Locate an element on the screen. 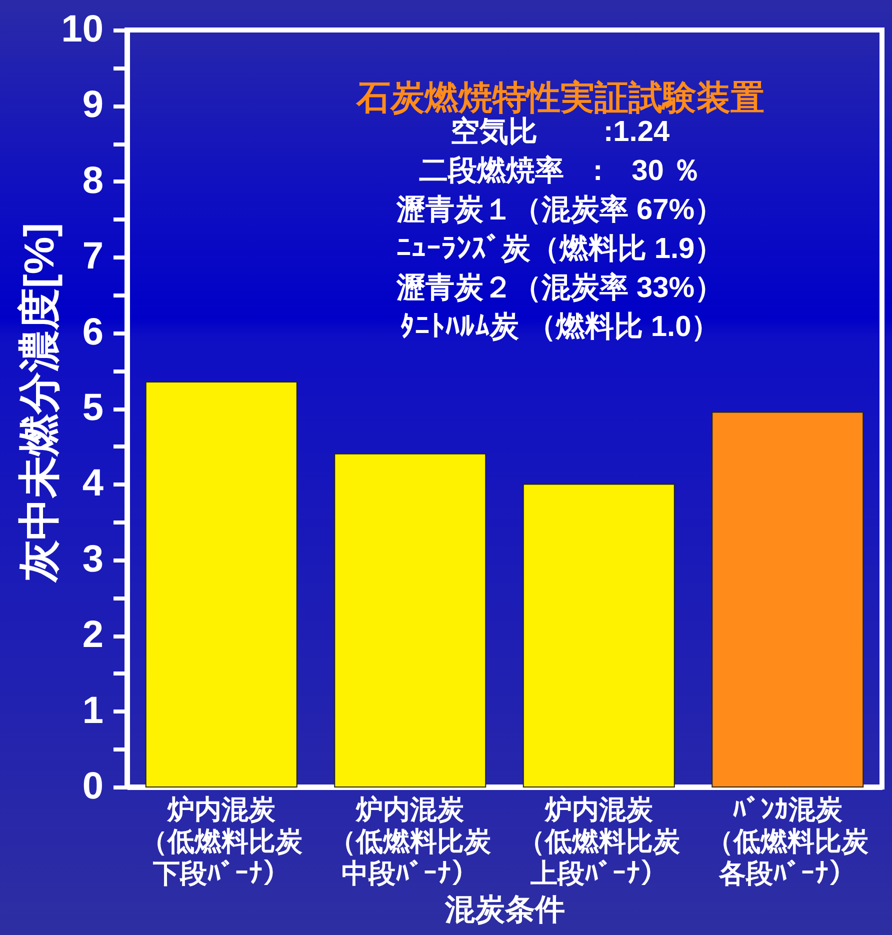 The width and height of the screenshot is (892, 935). x-tick-label: 炉内混炭（低燃料比炭上段ﾊﾞｰﾅ） is located at coordinates (599, 841).